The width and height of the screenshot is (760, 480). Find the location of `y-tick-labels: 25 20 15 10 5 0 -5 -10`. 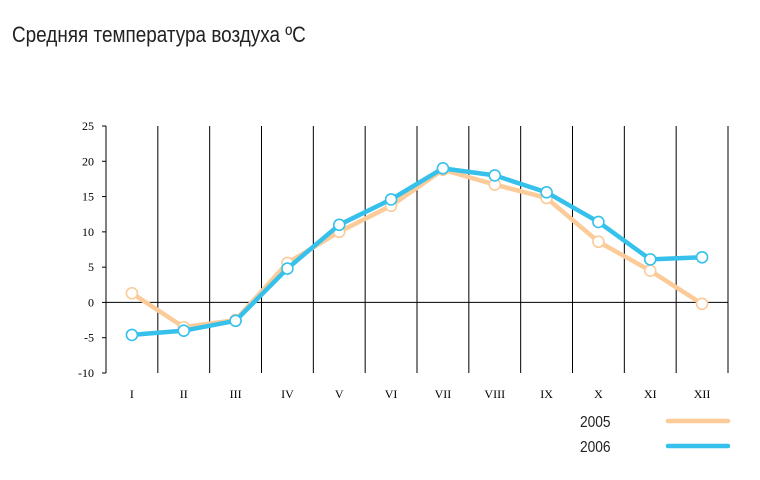

y-tick-labels: 25 20 15 10 5 0 -5 -10 is located at coordinates (86, 249).